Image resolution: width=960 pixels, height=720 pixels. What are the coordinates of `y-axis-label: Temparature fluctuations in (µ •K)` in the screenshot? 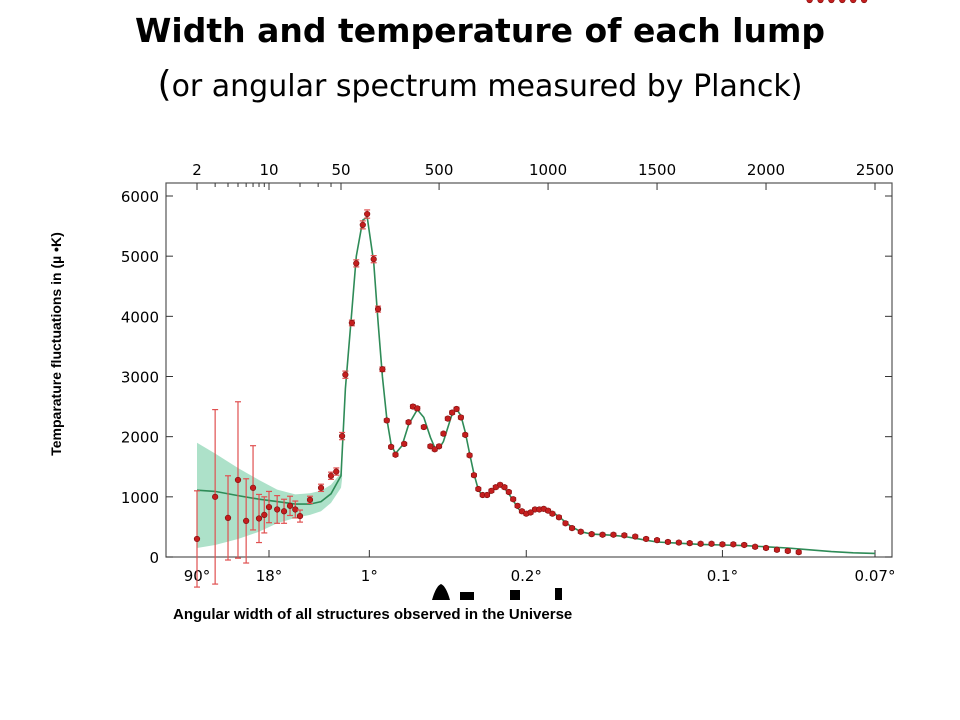 It's located at (56, 344).